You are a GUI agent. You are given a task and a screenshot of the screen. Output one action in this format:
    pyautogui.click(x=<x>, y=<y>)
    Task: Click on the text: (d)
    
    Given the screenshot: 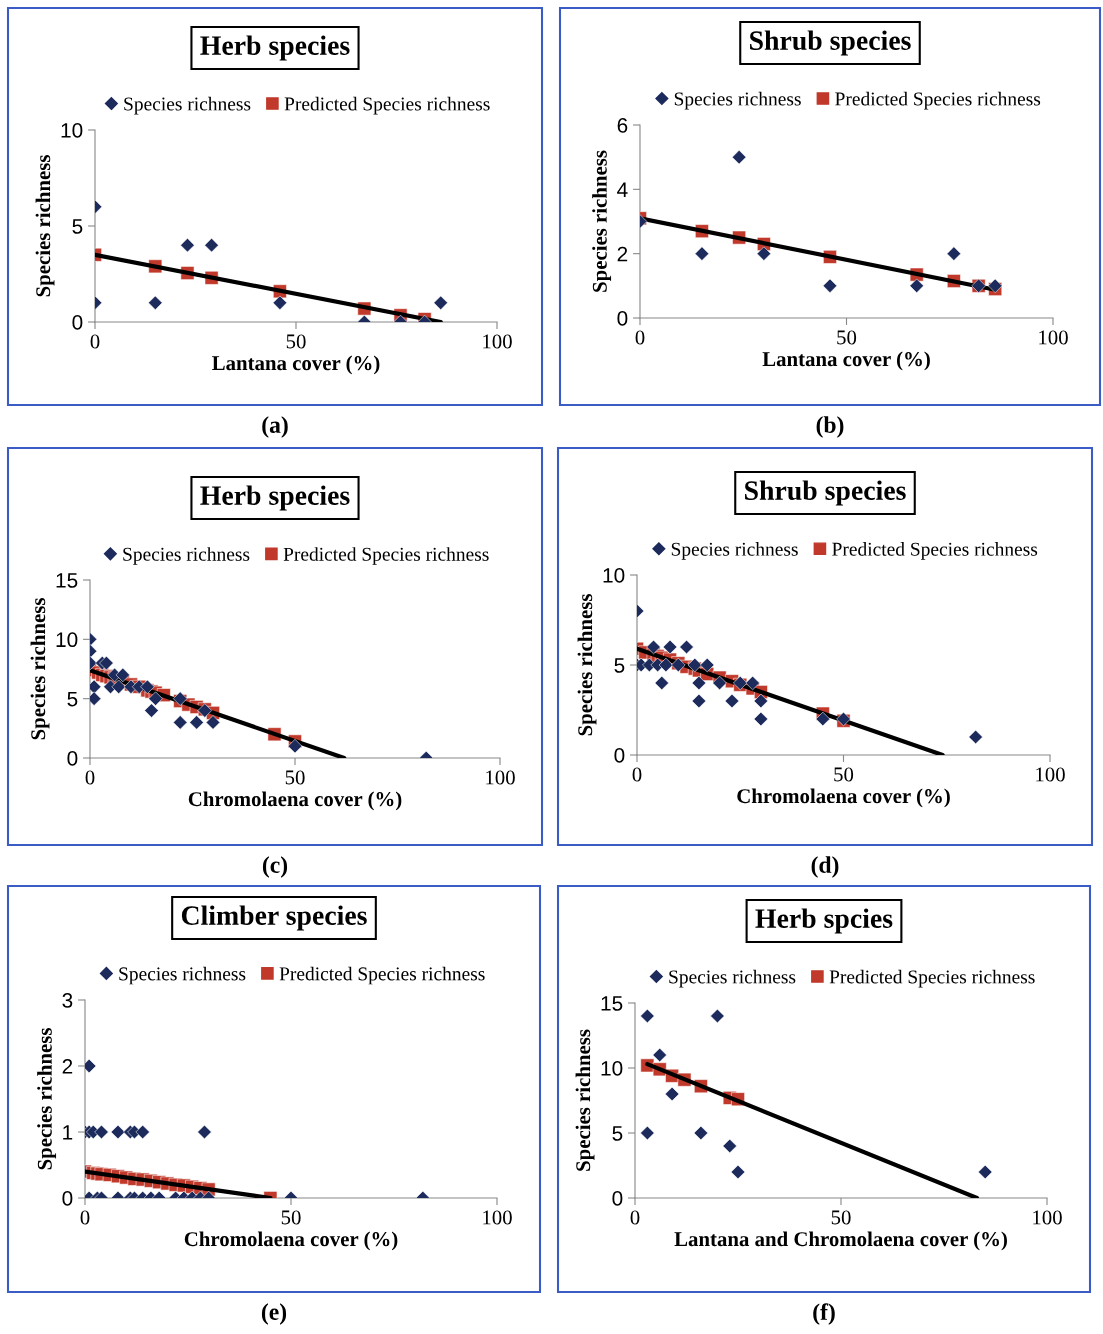 What is the action you would take?
    pyautogui.click(x=825, y=867)
    